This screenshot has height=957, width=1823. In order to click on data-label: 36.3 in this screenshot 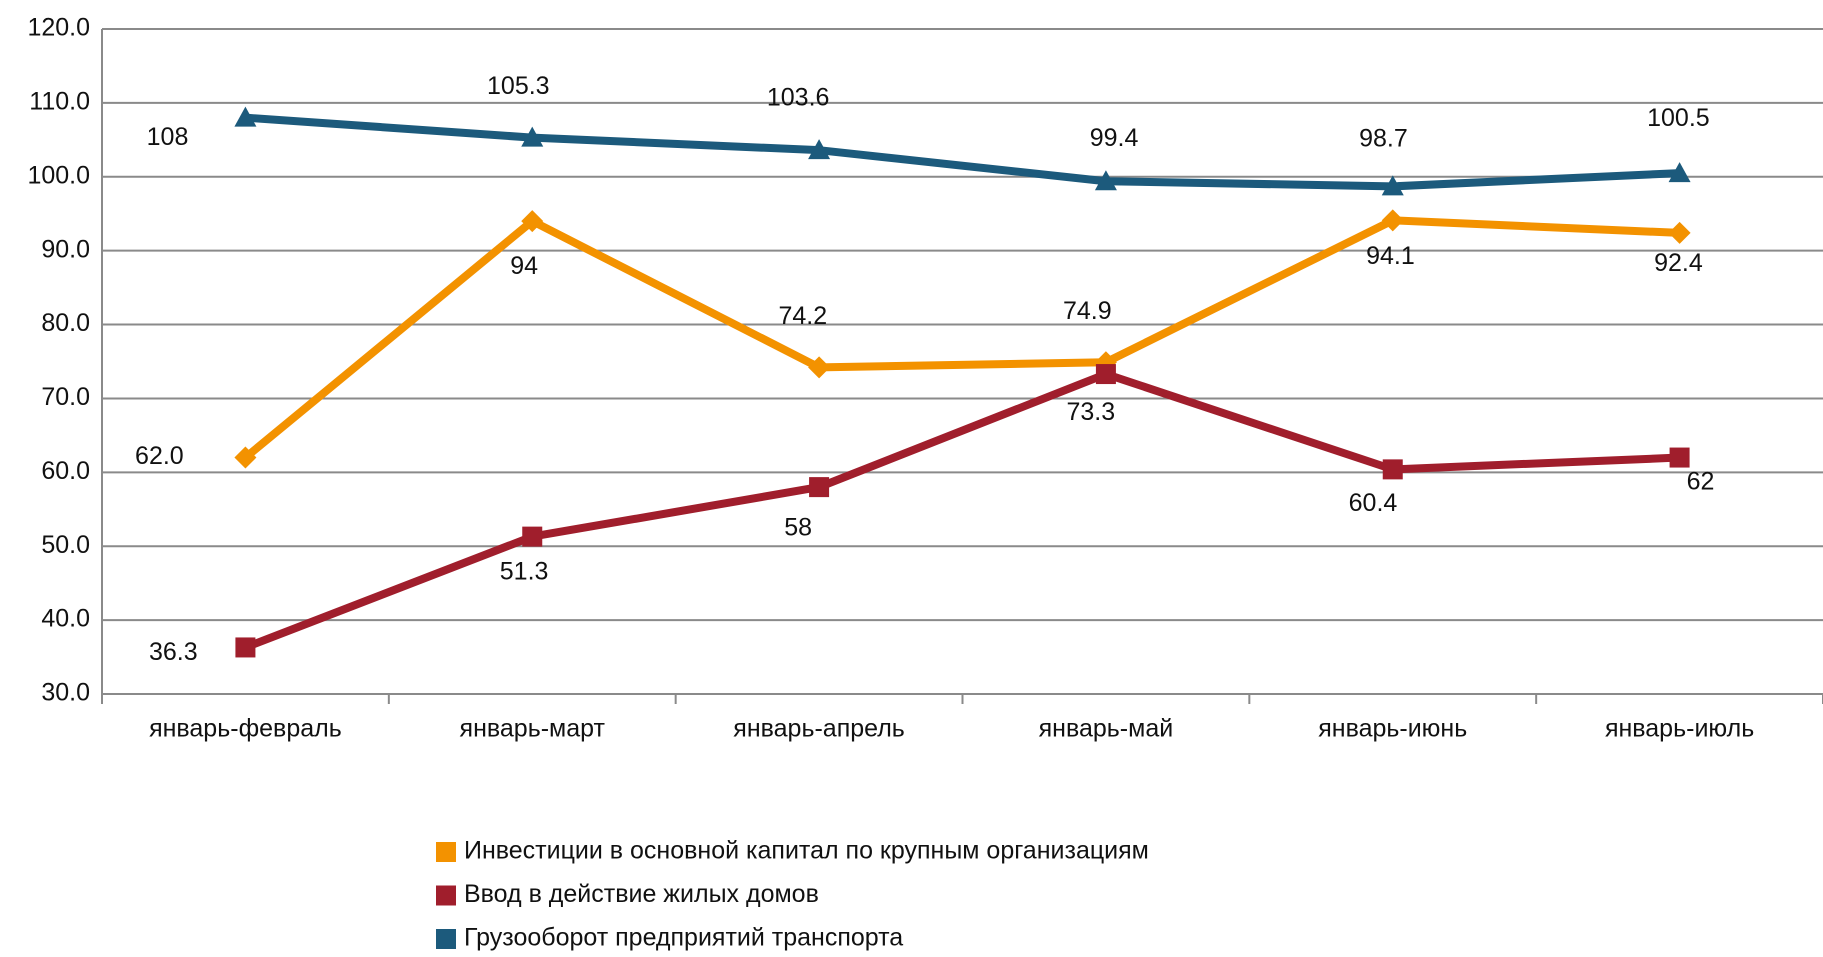, I will do `click(173, 652)`.